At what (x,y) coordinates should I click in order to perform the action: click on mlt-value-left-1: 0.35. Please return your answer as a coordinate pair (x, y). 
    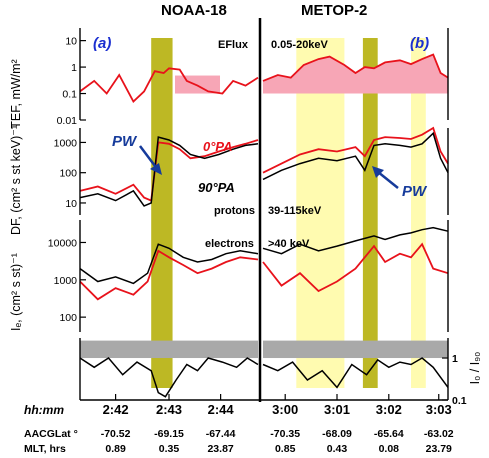
    Looking at the image, I should click on (169, 449).